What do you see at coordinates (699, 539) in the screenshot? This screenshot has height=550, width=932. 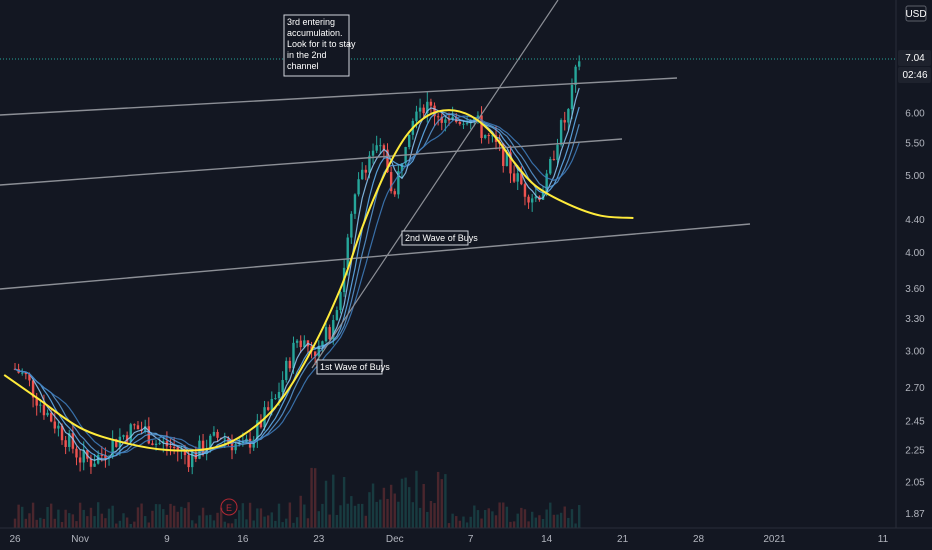 I see `time-tick-9: 28` at bounding box center [699, 539].